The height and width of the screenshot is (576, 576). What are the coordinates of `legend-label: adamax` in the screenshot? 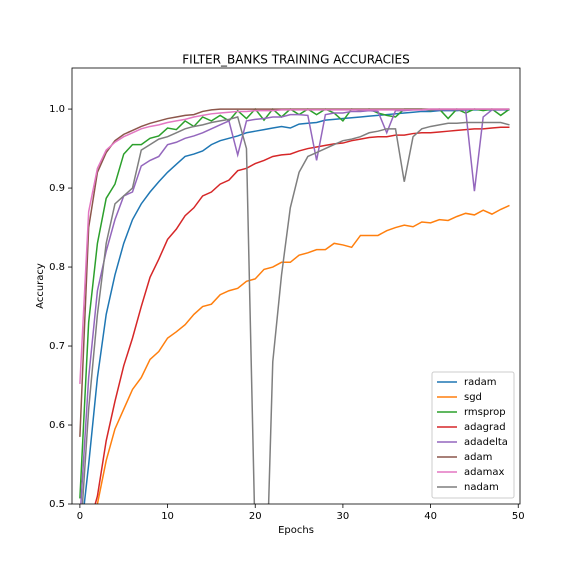 It's located at (484, 472).